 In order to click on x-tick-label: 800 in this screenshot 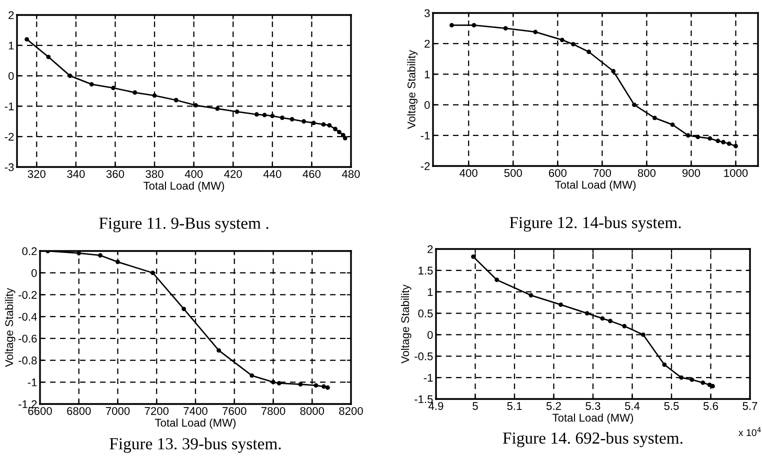, I will do `click(647, 173)`.